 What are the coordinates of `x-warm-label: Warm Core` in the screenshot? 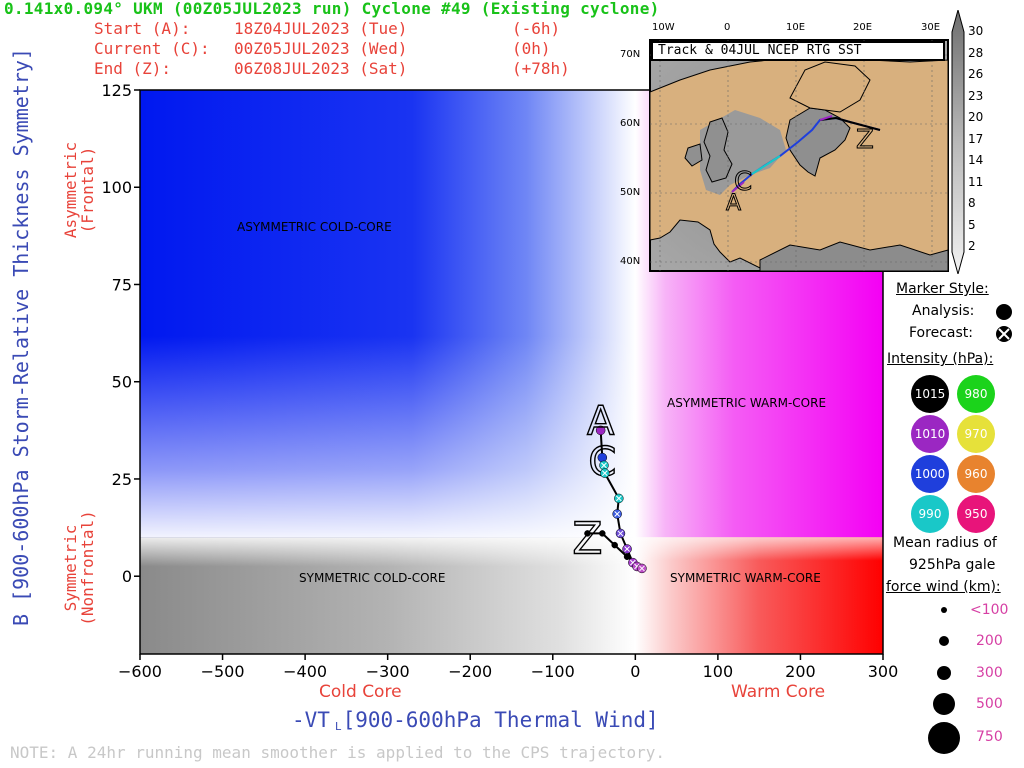 It's located at (778, 692).